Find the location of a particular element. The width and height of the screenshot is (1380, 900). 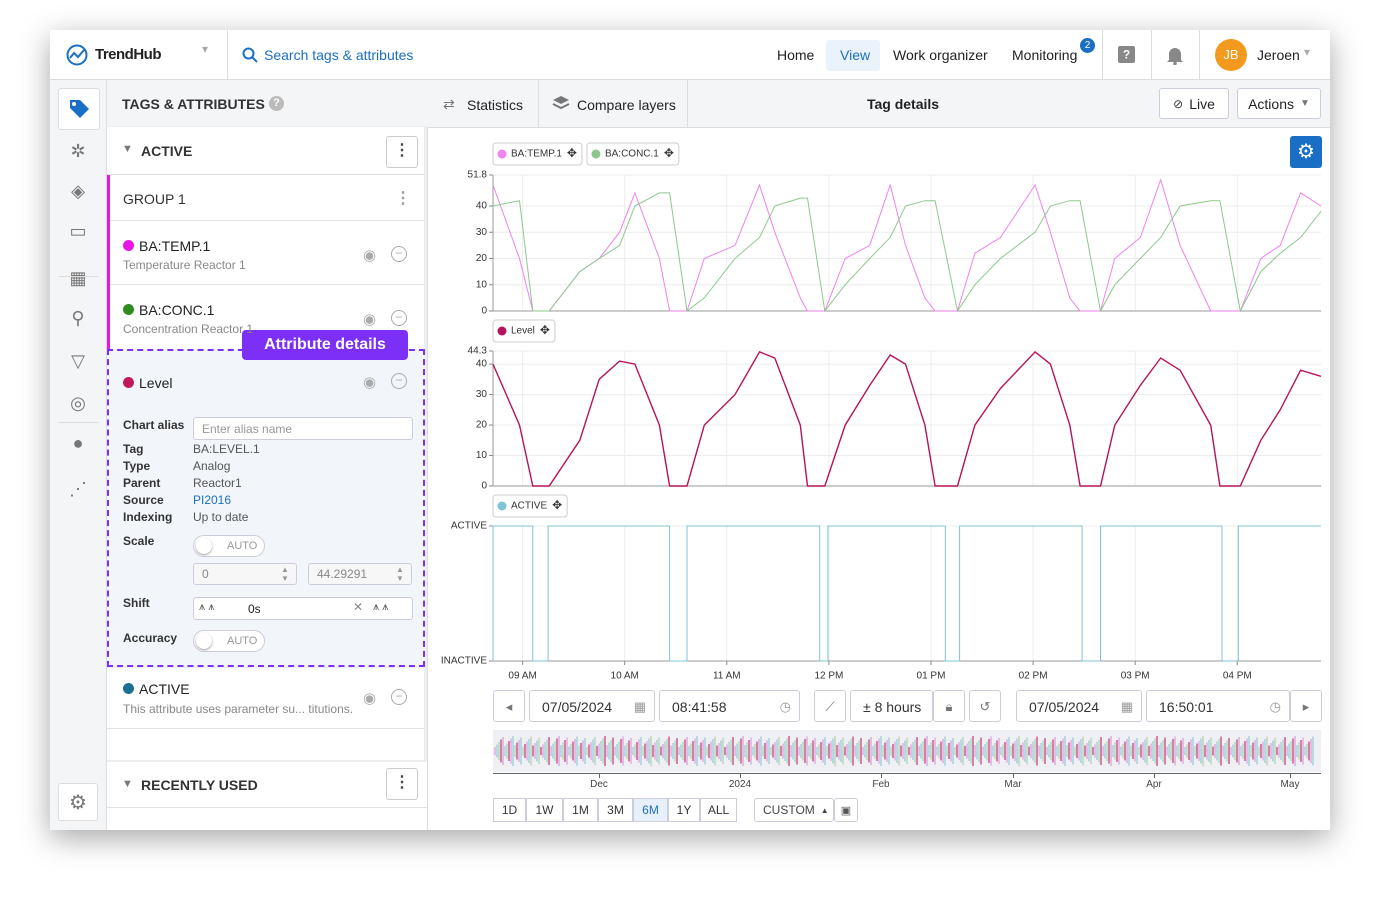

compare-tab: Compare layers is located at coordinates (626, 105).